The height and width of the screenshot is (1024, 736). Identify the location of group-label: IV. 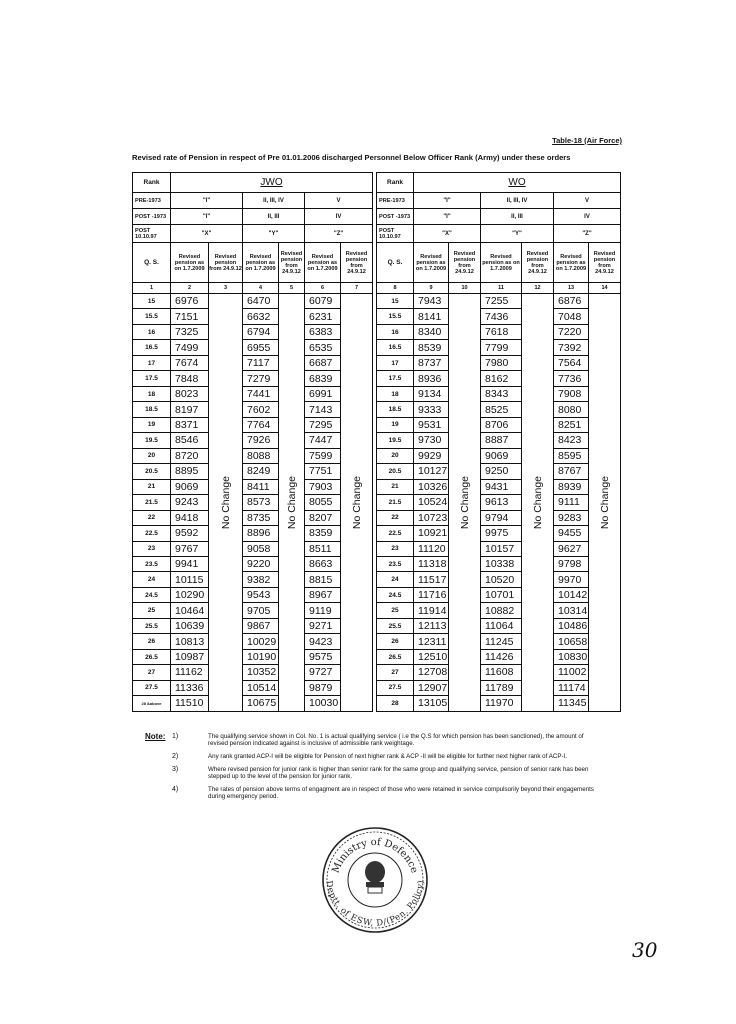
(587, 216).